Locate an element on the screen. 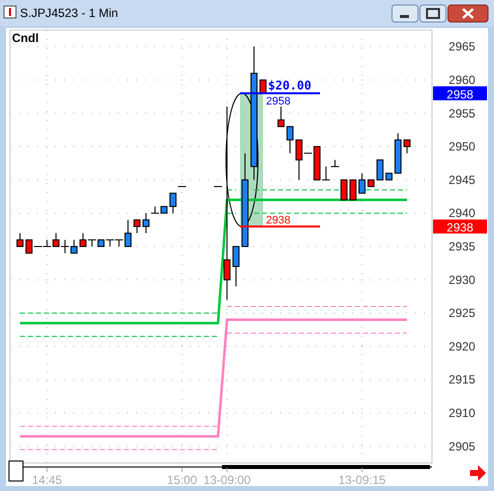 The image size is (494, 491). x-tick-label: 13-09:15 is located at coordinates (362, 480).